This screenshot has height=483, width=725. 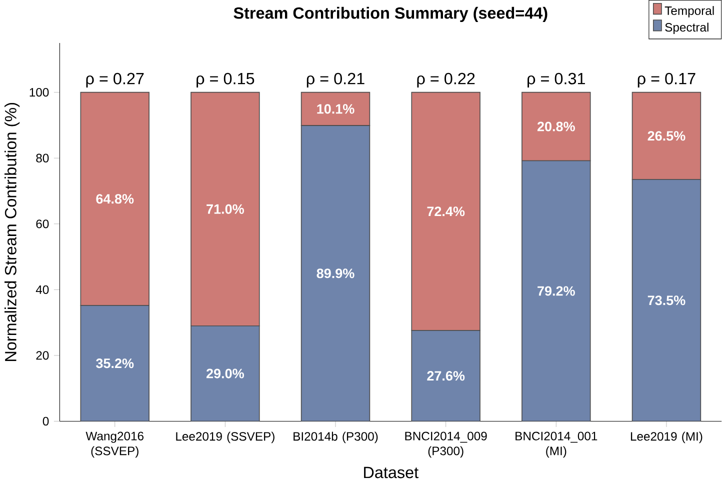 I want to click on data-label: 71.0%, so click(x=225, y=209).